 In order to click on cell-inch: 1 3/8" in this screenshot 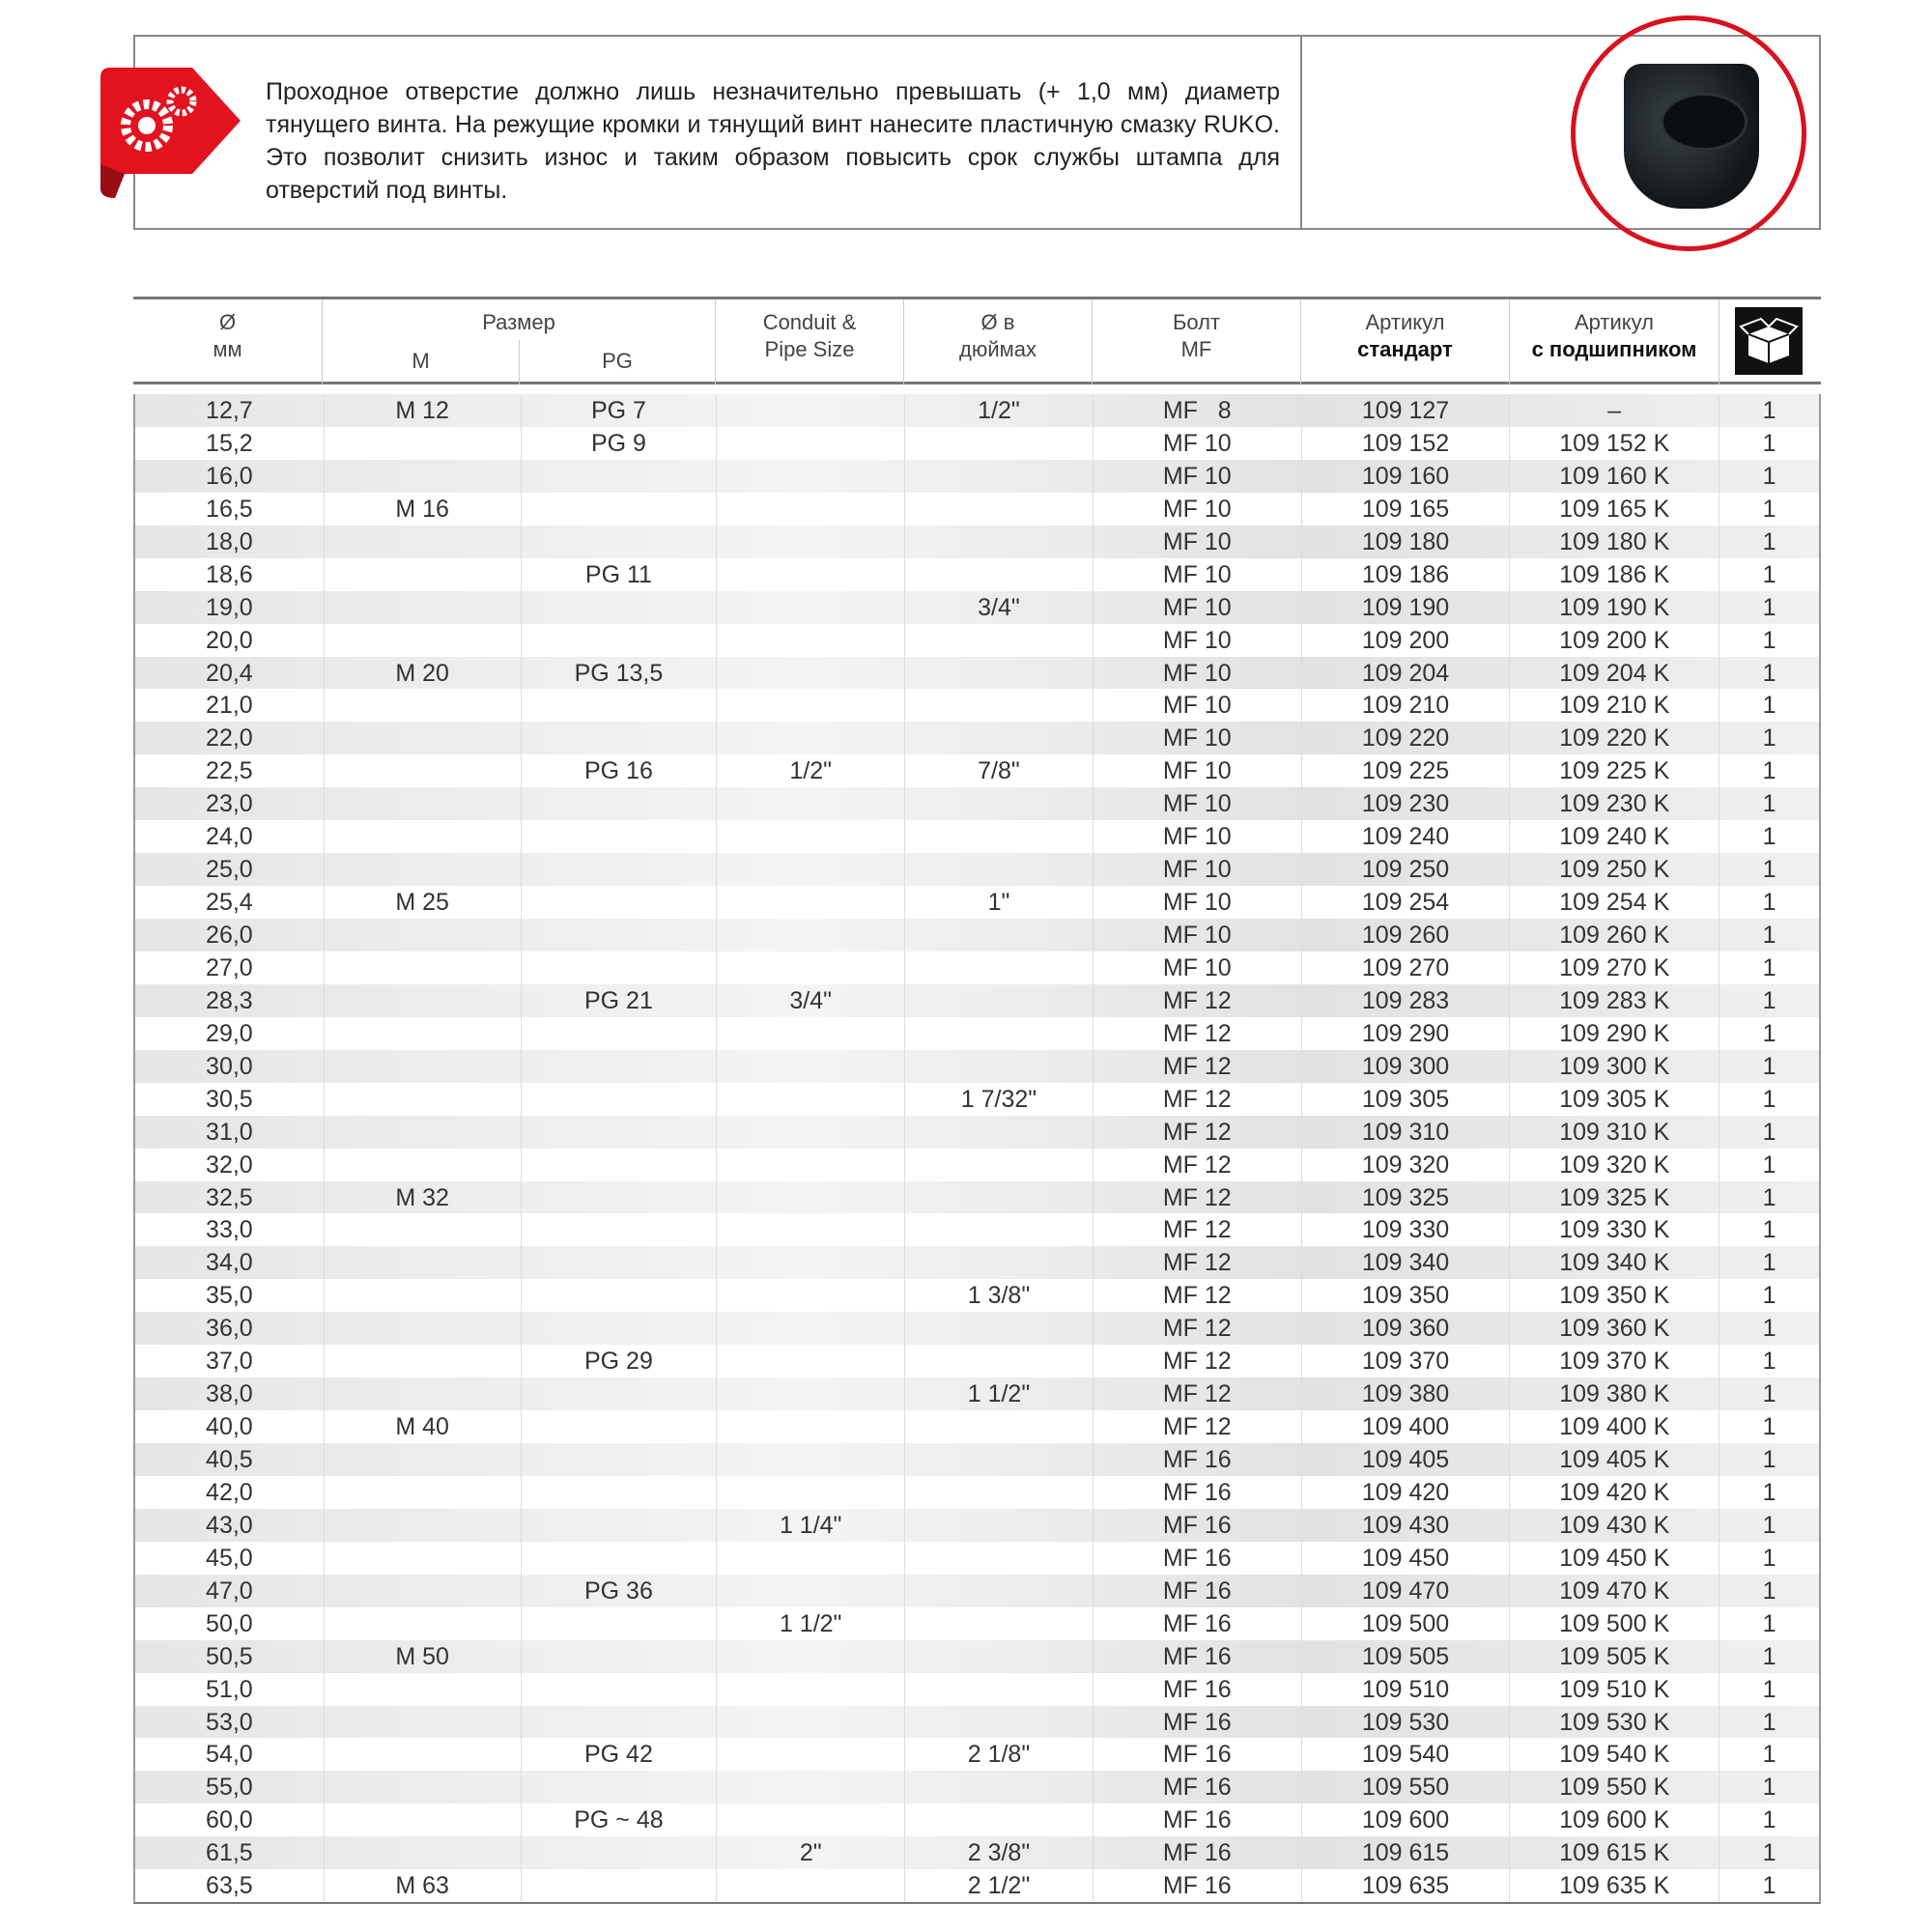, I will do `click(998, 1296)`.